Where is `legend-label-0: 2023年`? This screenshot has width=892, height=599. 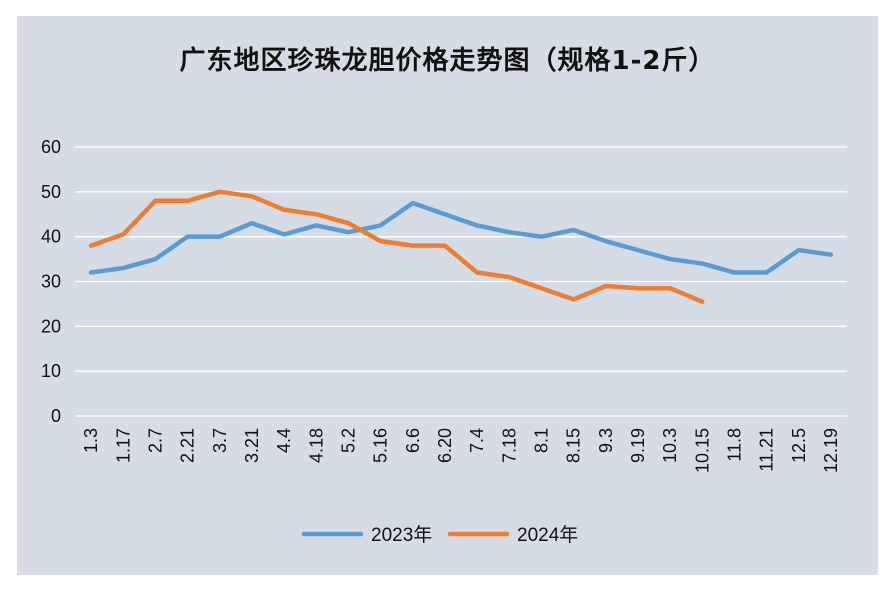 legend-label-0: 2023年 is located at coordinates (401, 535).